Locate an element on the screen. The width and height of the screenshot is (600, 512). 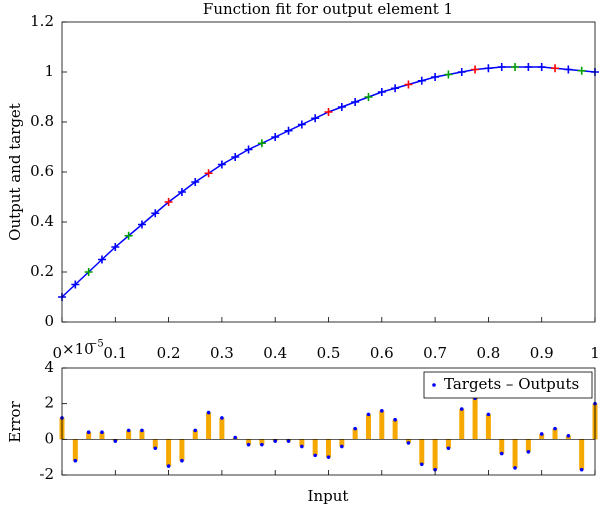
x-tick-label: 0.1 is located at coordinates (115, 353).